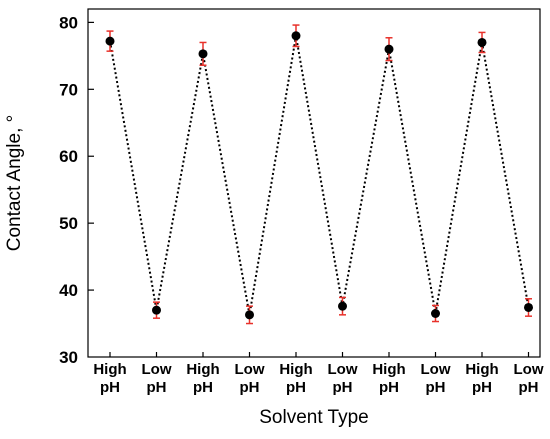 The height and width of the screenshot is (439, 550). I want to click on y-tick-label: 80, so click(68, 22).